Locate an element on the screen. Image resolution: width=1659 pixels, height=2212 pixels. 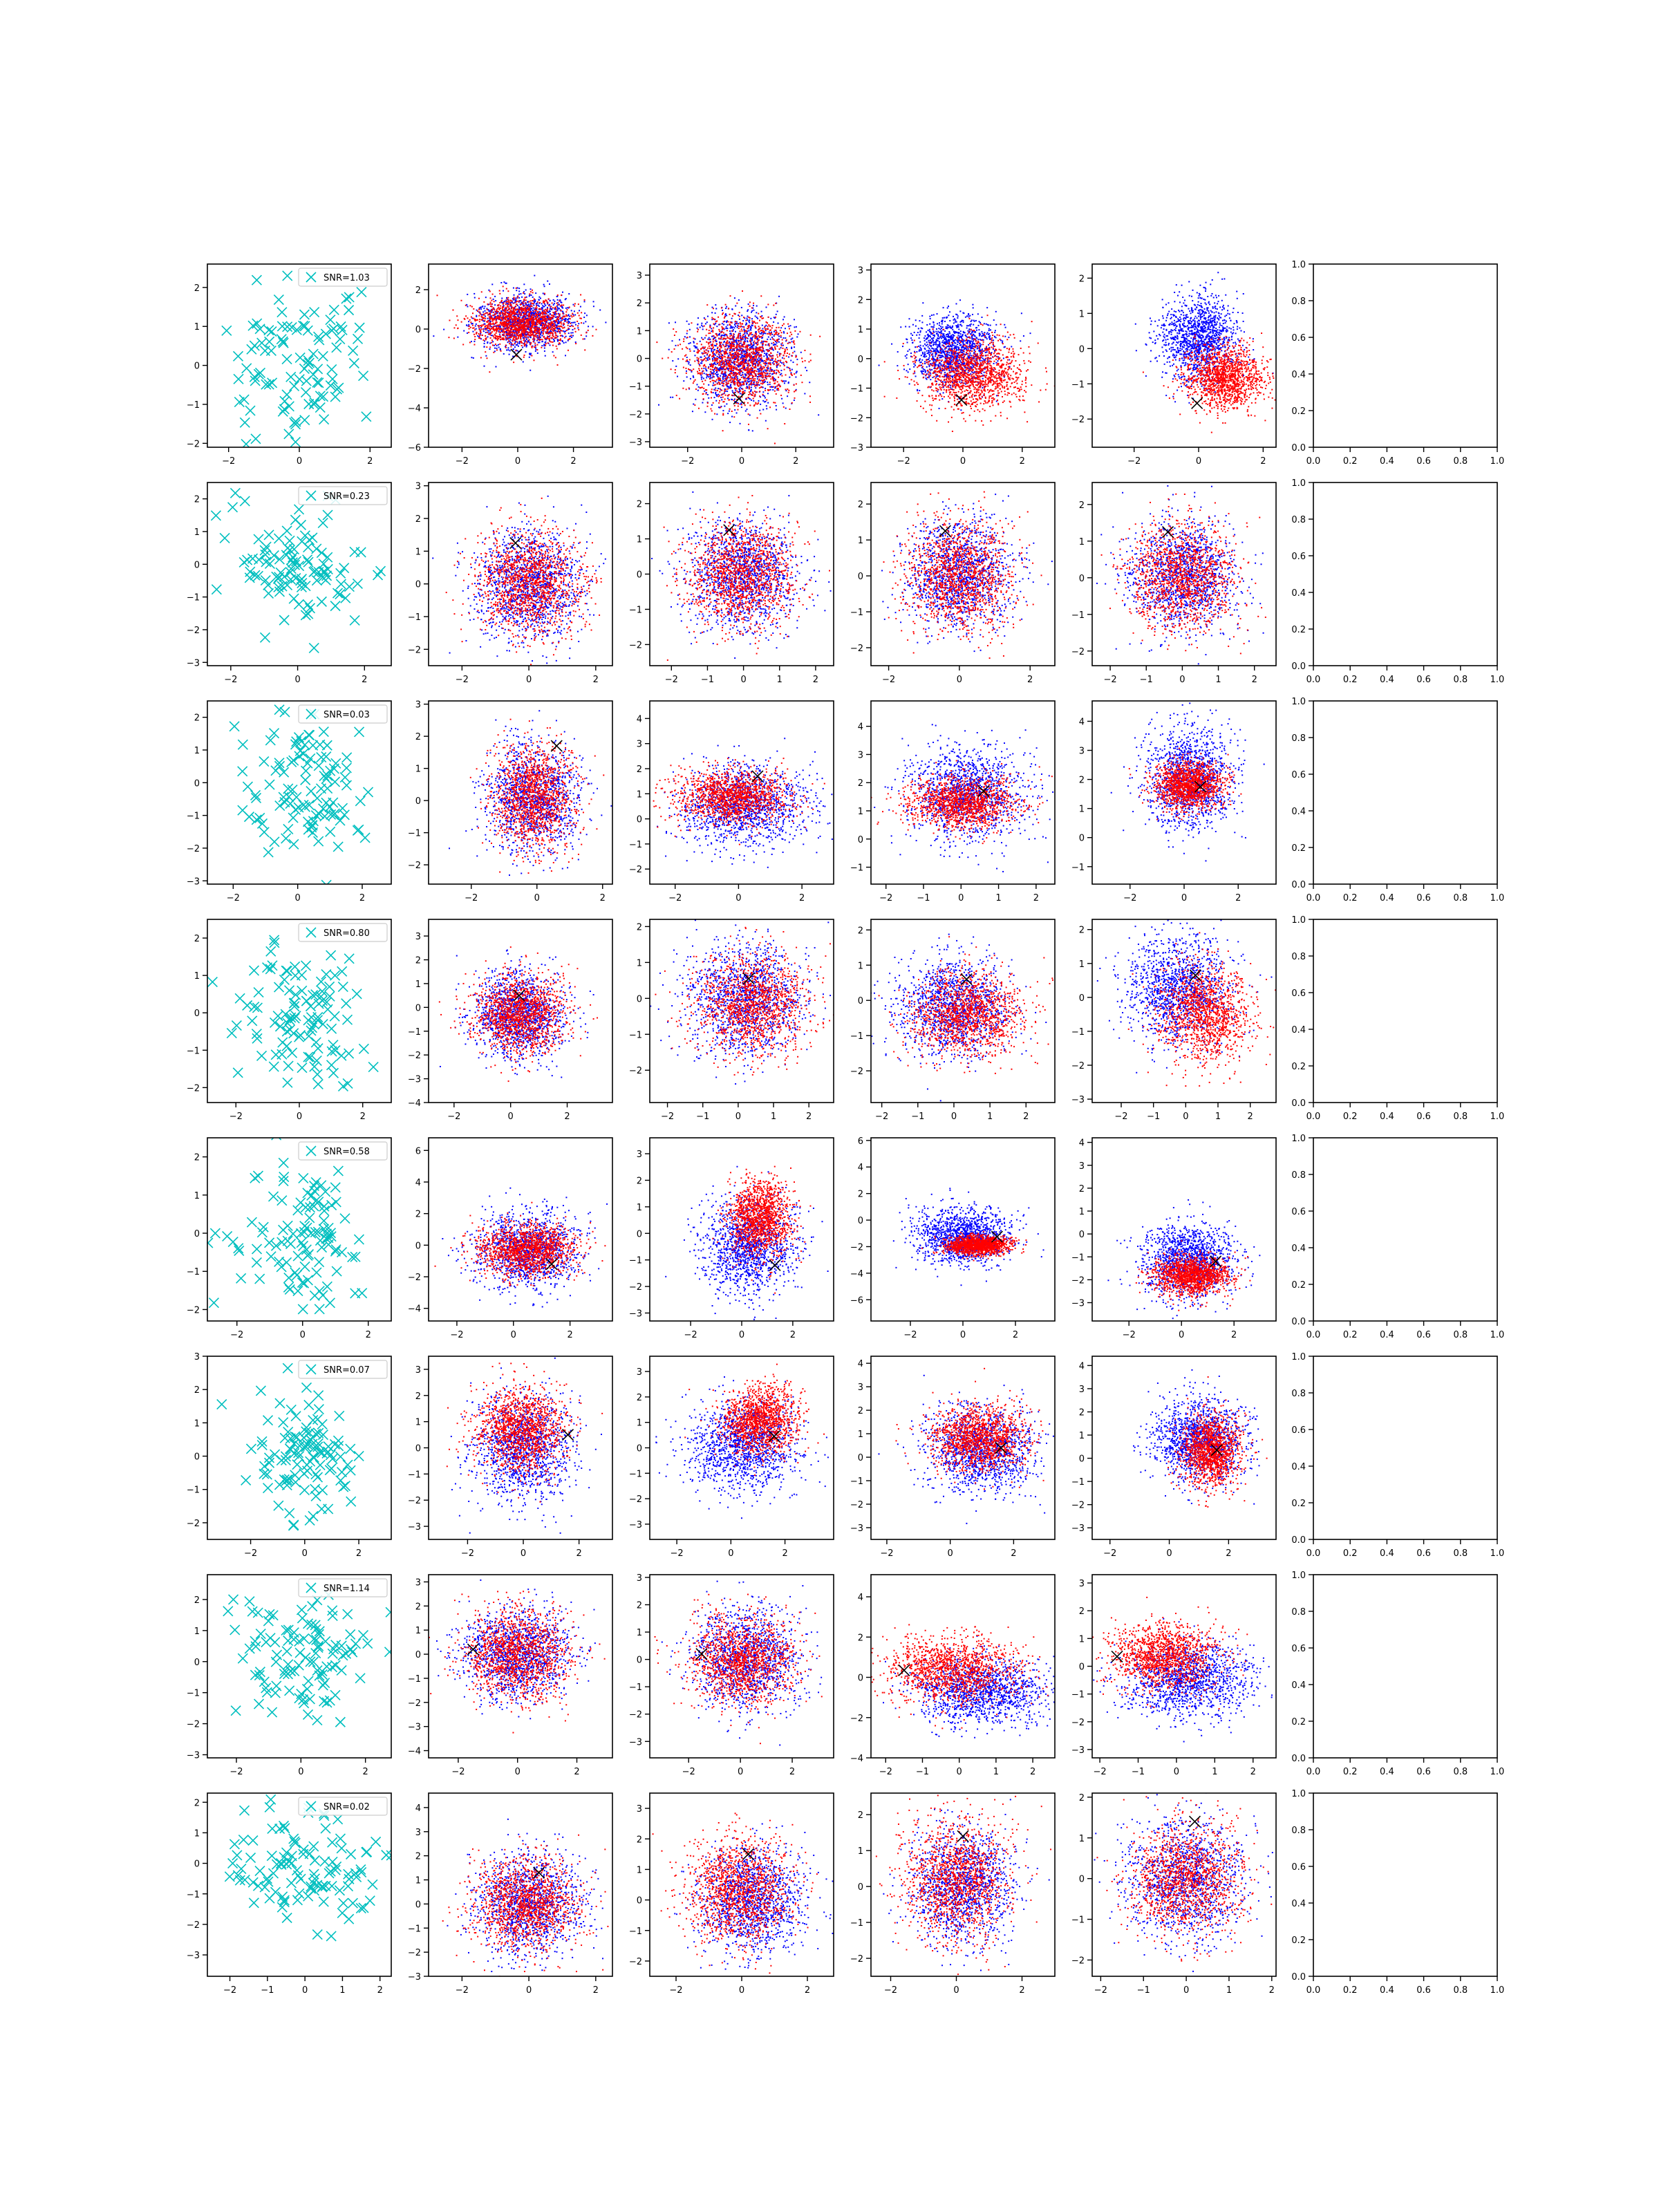
y-tick-label: 1 is located at coordinates (197, 327).